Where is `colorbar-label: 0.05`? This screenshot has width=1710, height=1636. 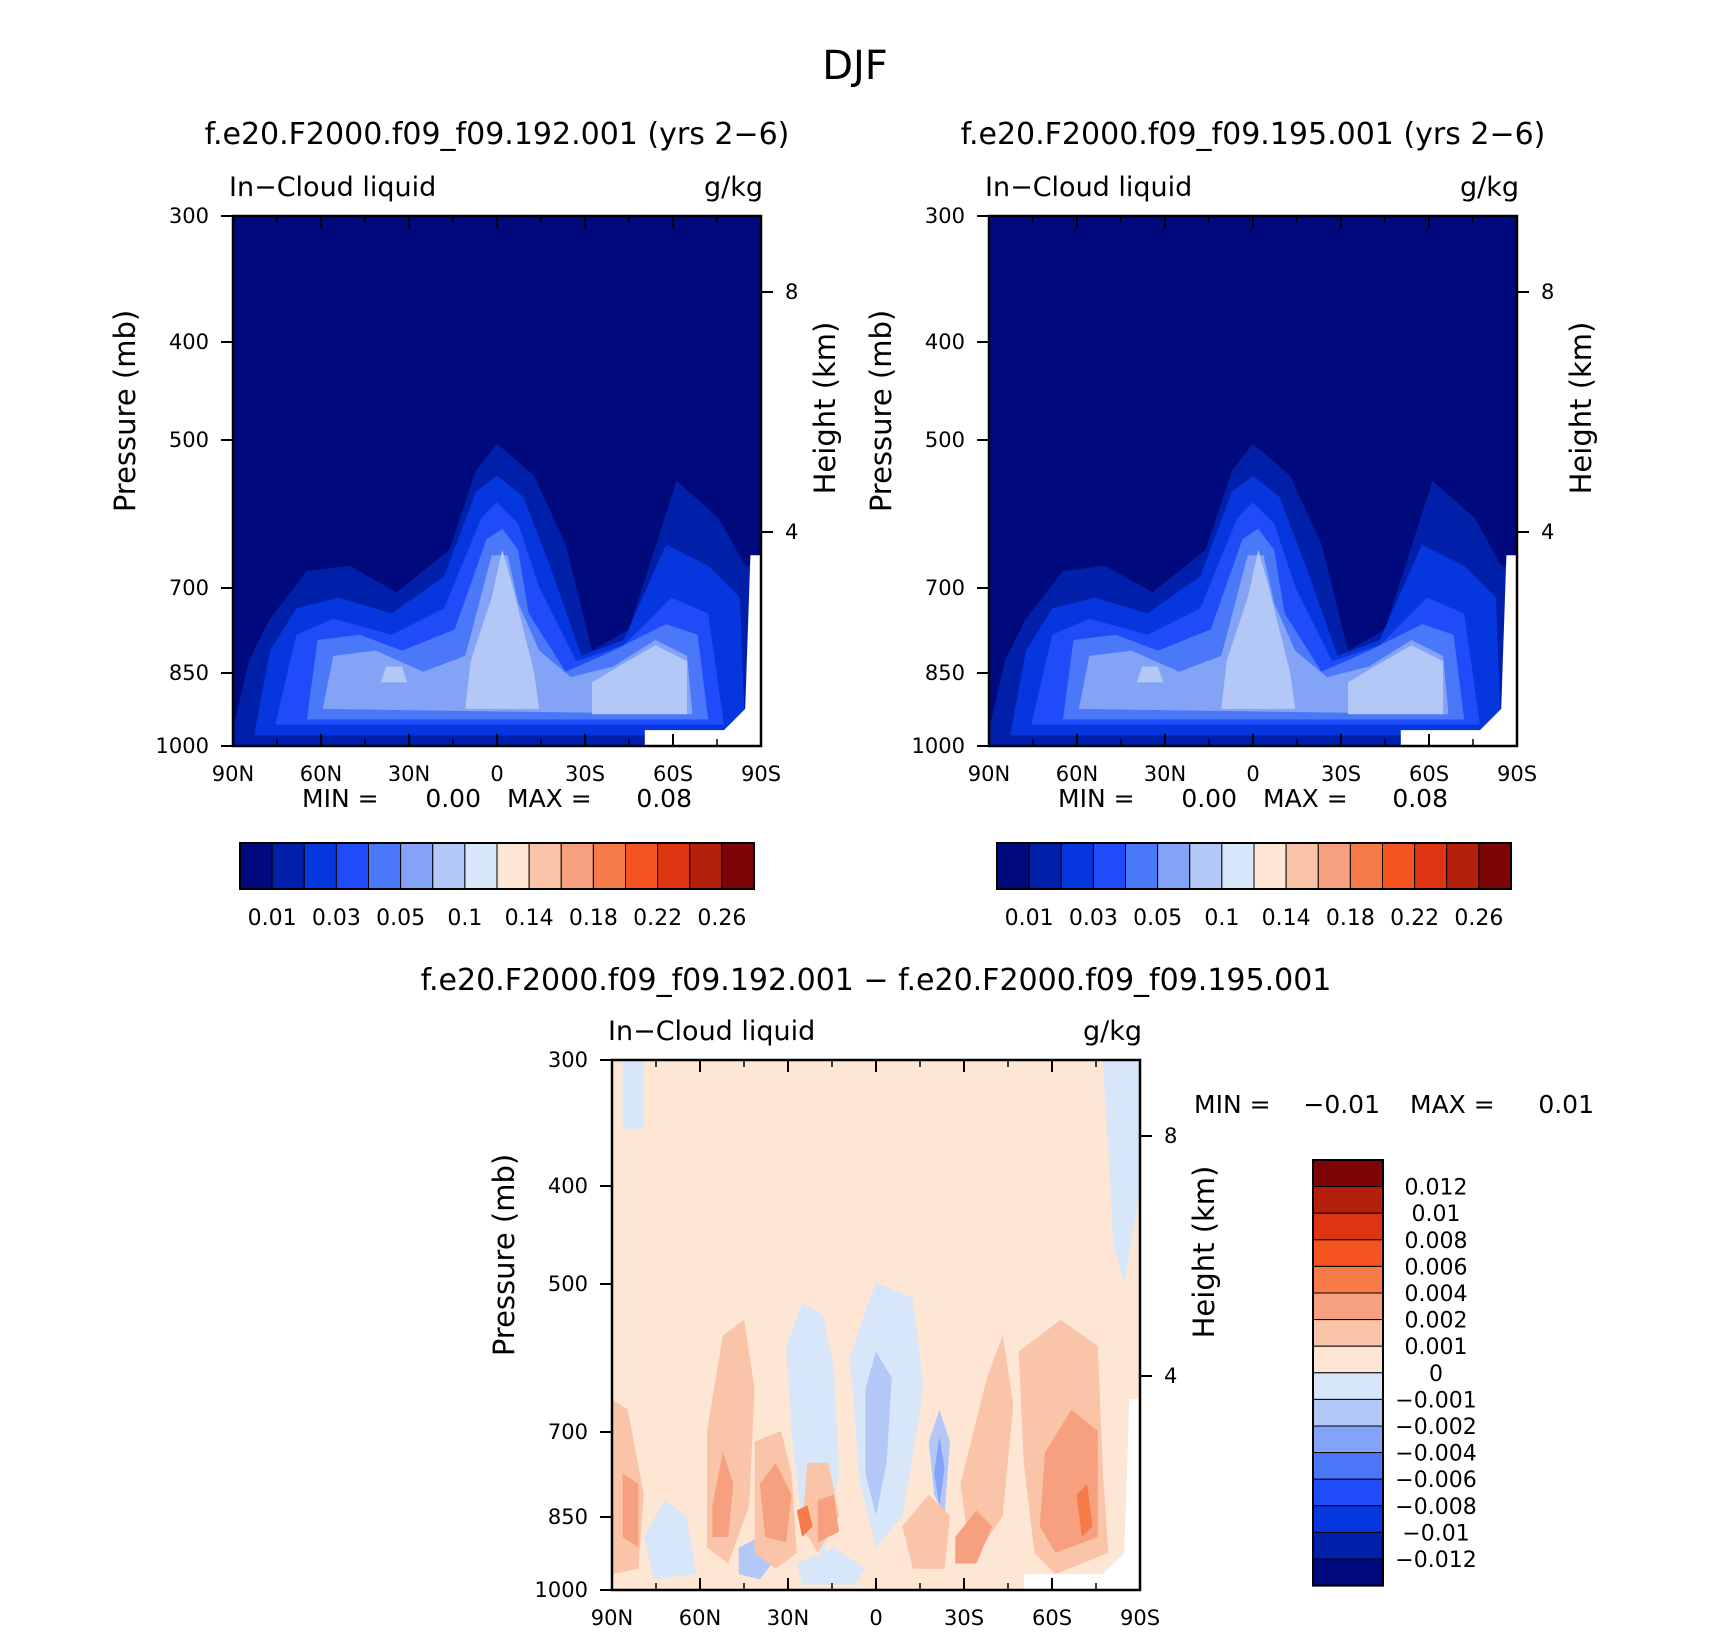 colorbar-label: 0.05 is located at coordinates (400, 918).